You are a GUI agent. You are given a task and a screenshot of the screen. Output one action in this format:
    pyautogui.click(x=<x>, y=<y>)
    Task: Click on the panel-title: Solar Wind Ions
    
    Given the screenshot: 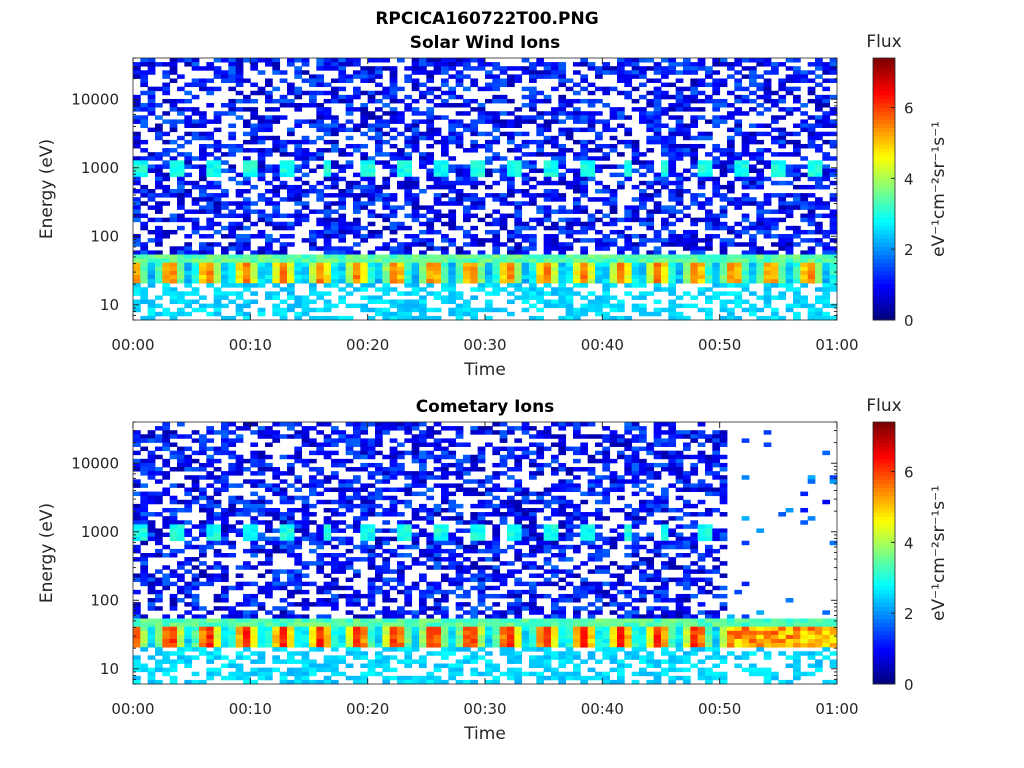 What is the action you would take?
    pyautogui.click(x=485, y=43)
    